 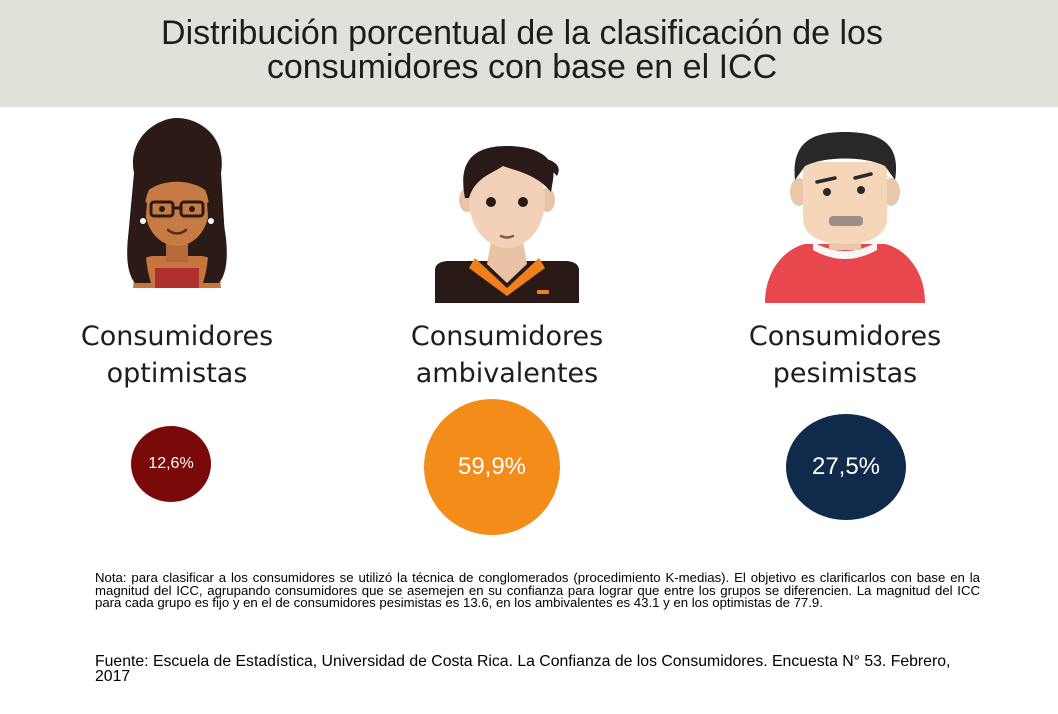 I want to click on ambivalent-man-icon, so click(x=507, y=224).